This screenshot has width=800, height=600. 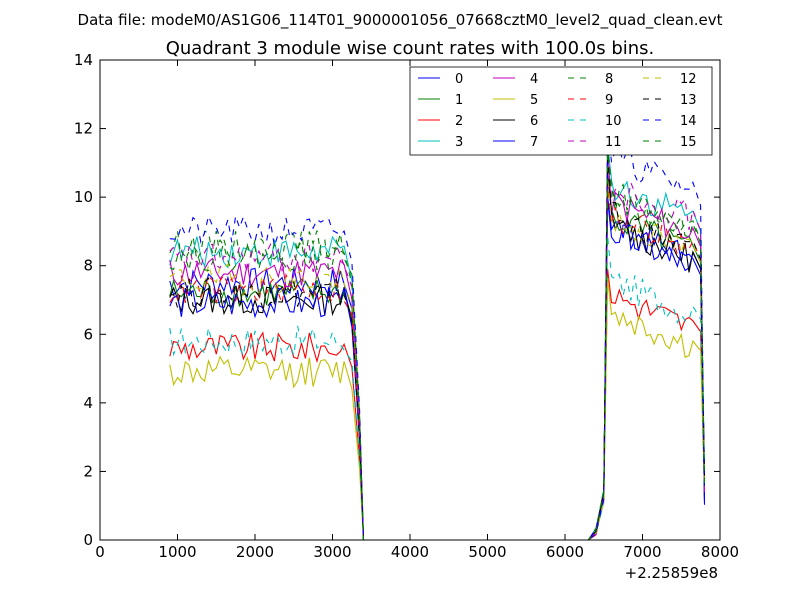 I want to click on legend-label-15: 15, so click(x=688, y=142).